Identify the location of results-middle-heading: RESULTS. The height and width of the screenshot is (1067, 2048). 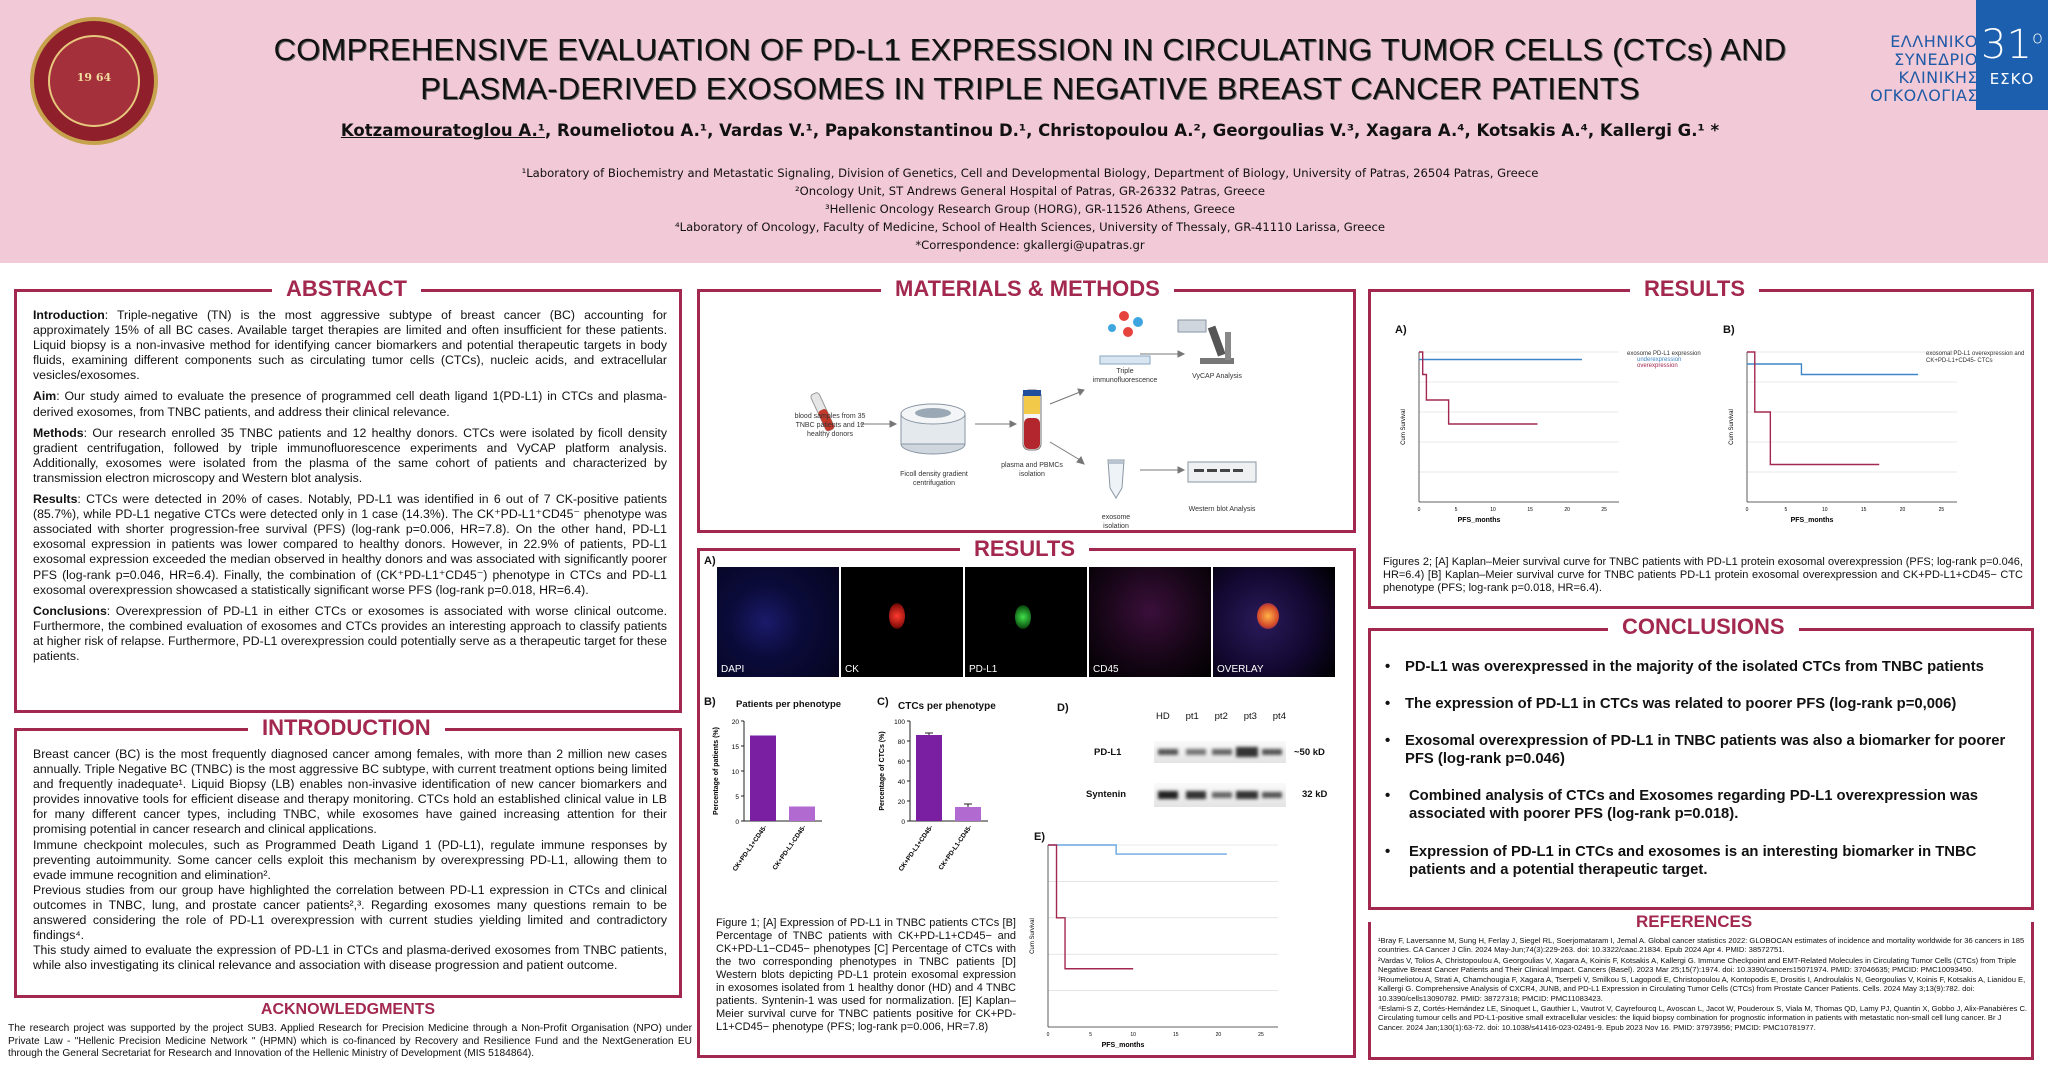
(1025, 549).